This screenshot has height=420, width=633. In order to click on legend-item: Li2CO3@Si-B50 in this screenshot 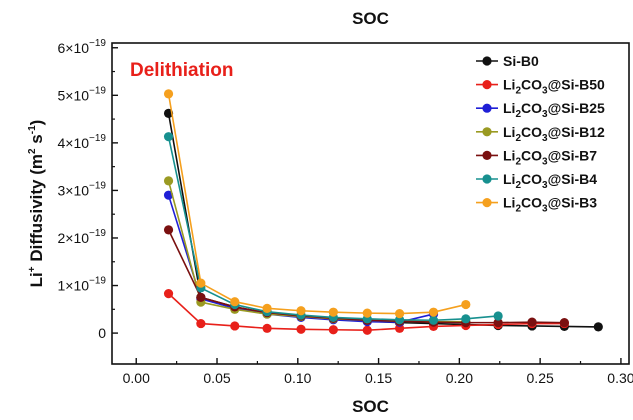, I will do `click(540, 87)`.